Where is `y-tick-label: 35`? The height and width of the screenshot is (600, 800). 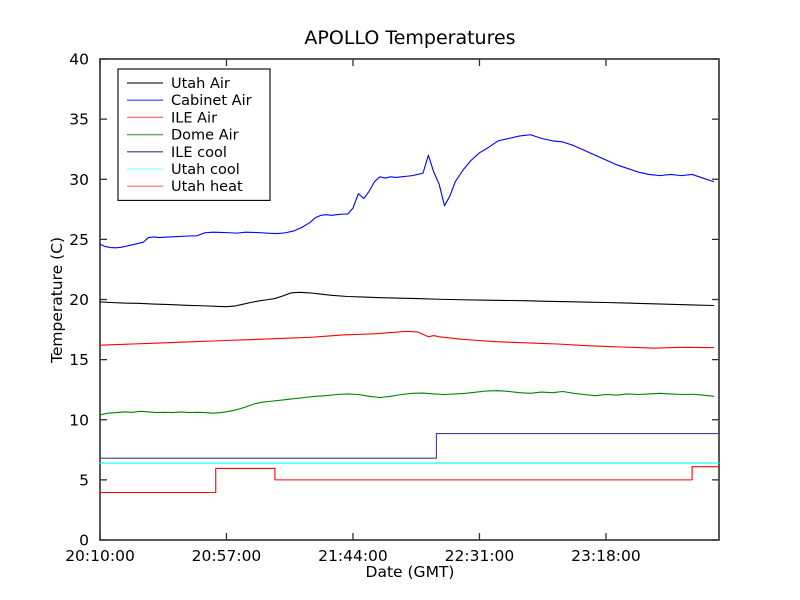
y-tick-label: 35 is located at coordinates (79, 120).